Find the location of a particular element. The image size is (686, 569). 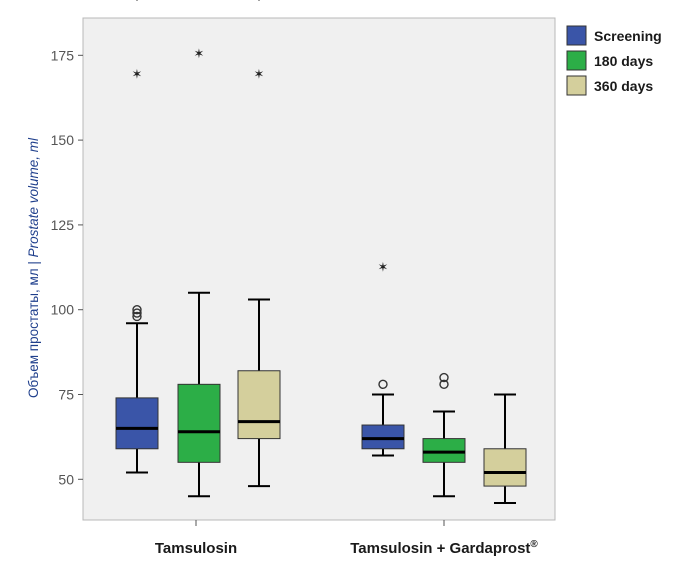

legend-item: 360 days is located at coordinates (609, 85).